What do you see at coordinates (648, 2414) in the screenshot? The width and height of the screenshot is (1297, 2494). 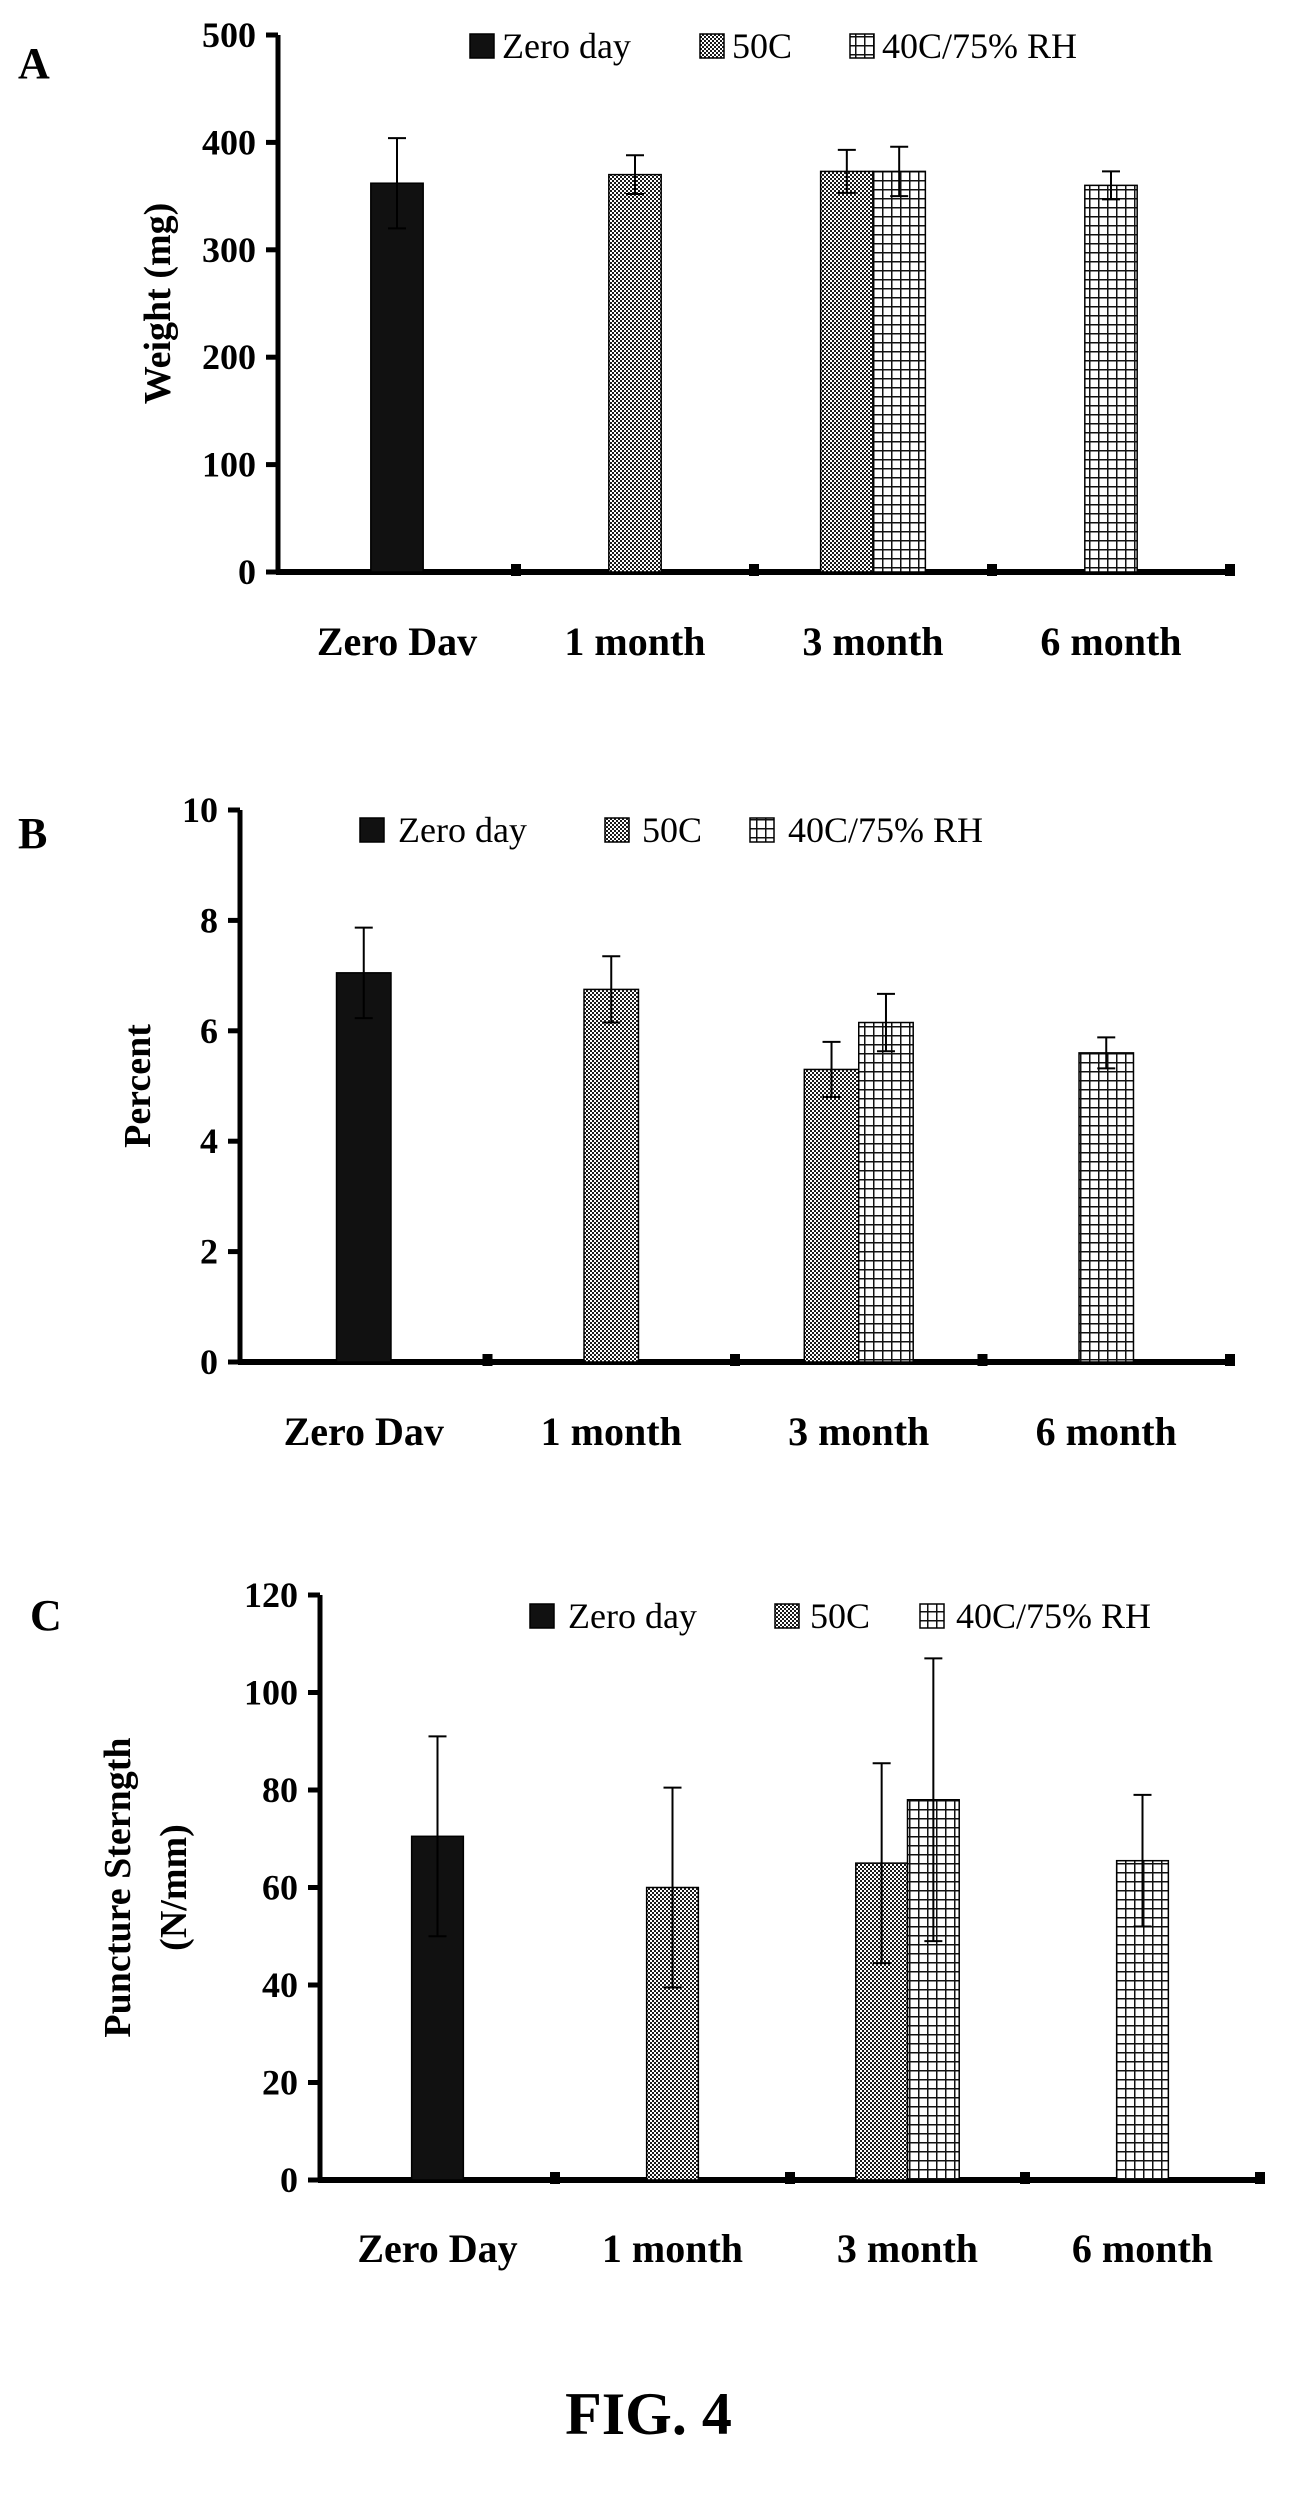 I see `figure-caption: FIG. 4` at bounding box center [648, 2414].